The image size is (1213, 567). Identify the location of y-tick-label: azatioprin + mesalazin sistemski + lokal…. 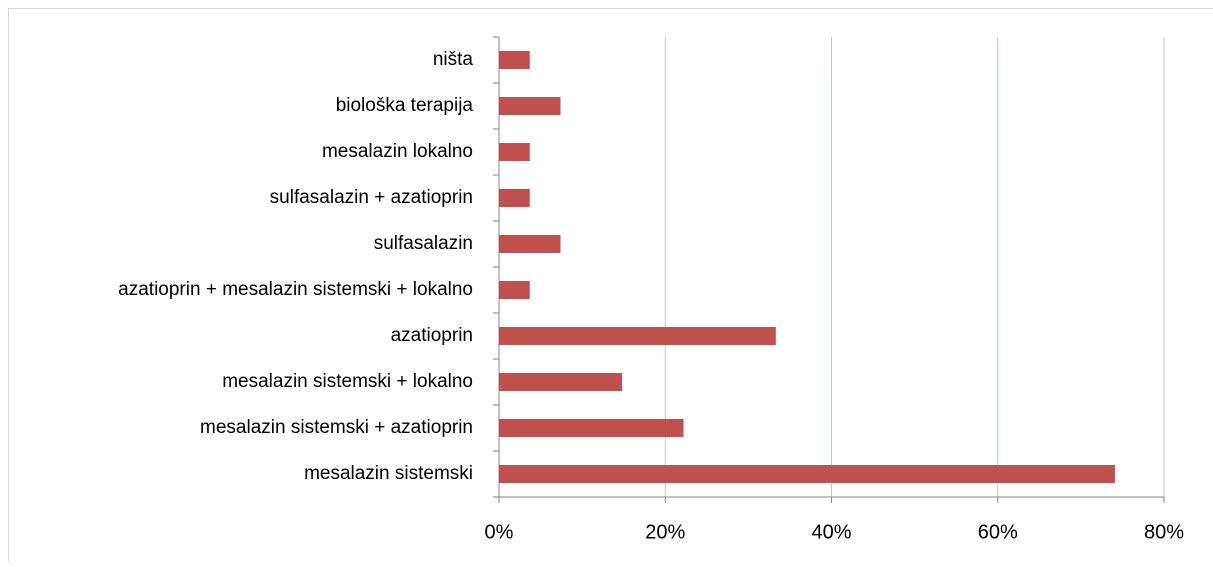
(295, 289).